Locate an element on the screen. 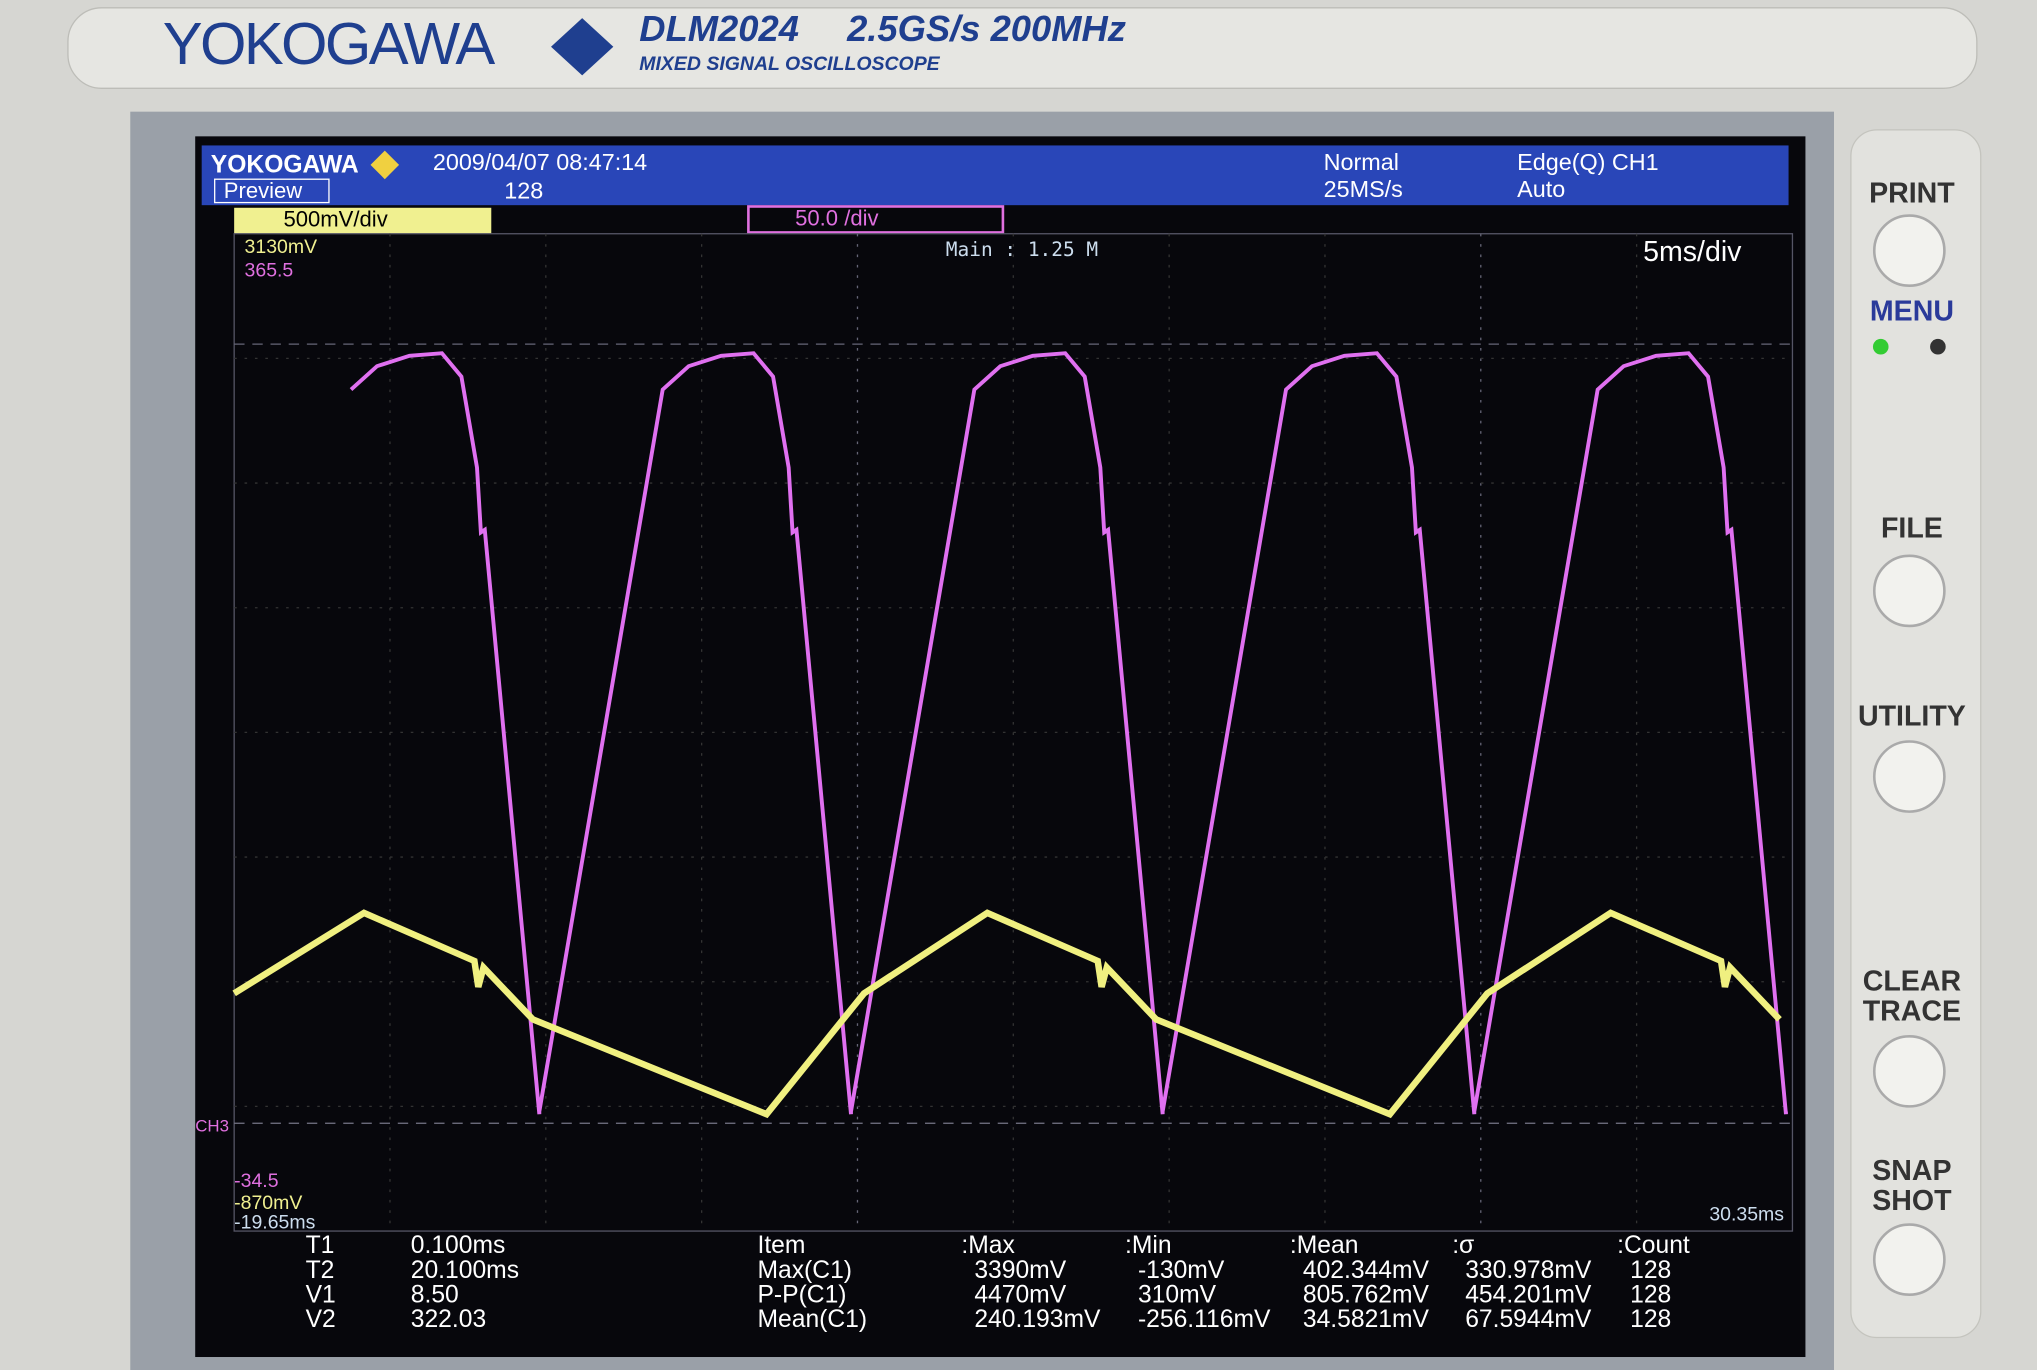 This screenshot has height=1370, width=2037. top-left-ch1: 3130mV is located at coordinates (281, 247).